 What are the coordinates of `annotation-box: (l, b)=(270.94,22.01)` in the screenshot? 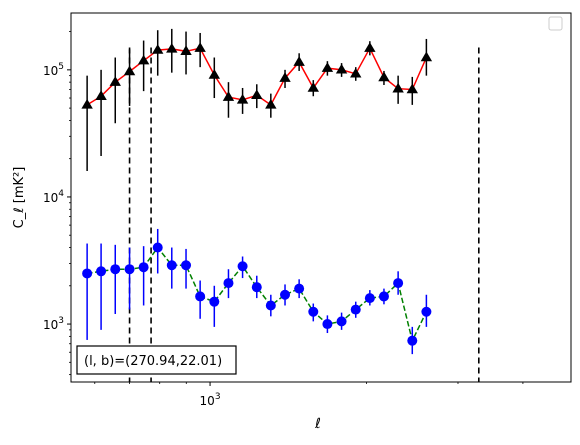 It's located at (156, 360).